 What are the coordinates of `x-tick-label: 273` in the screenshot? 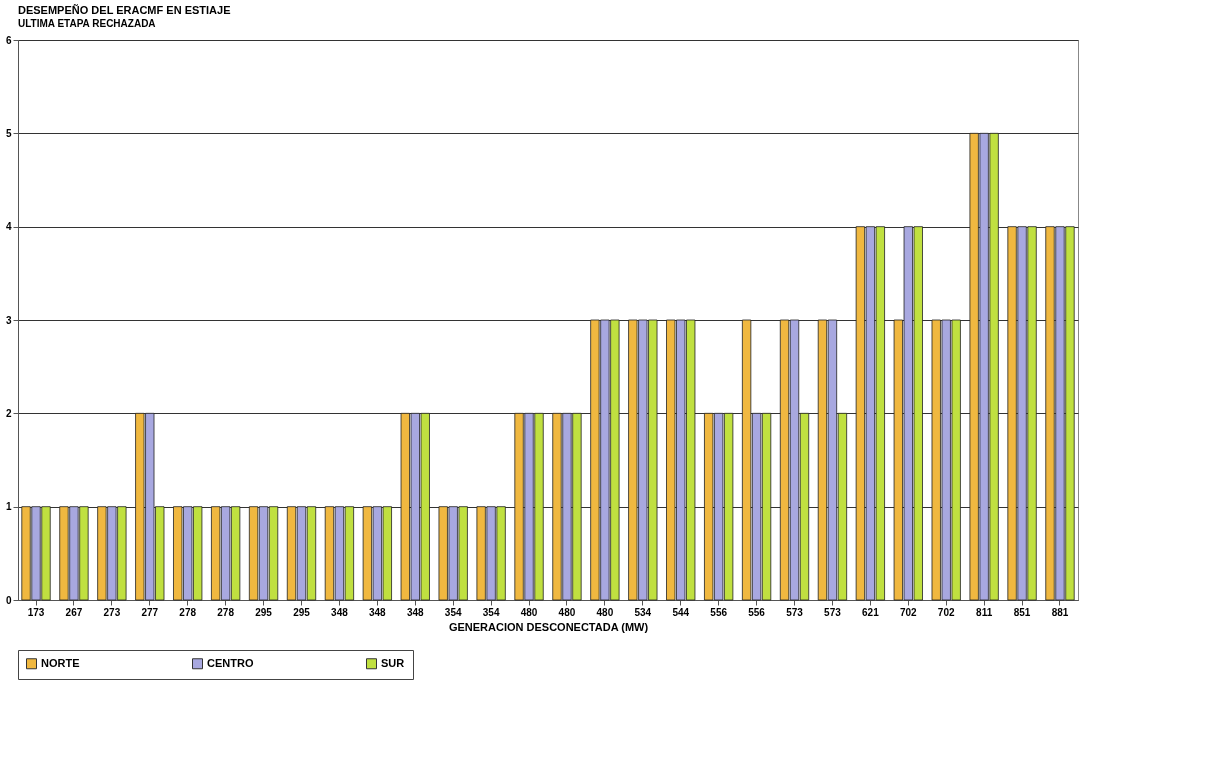 It's located at (112, 612).